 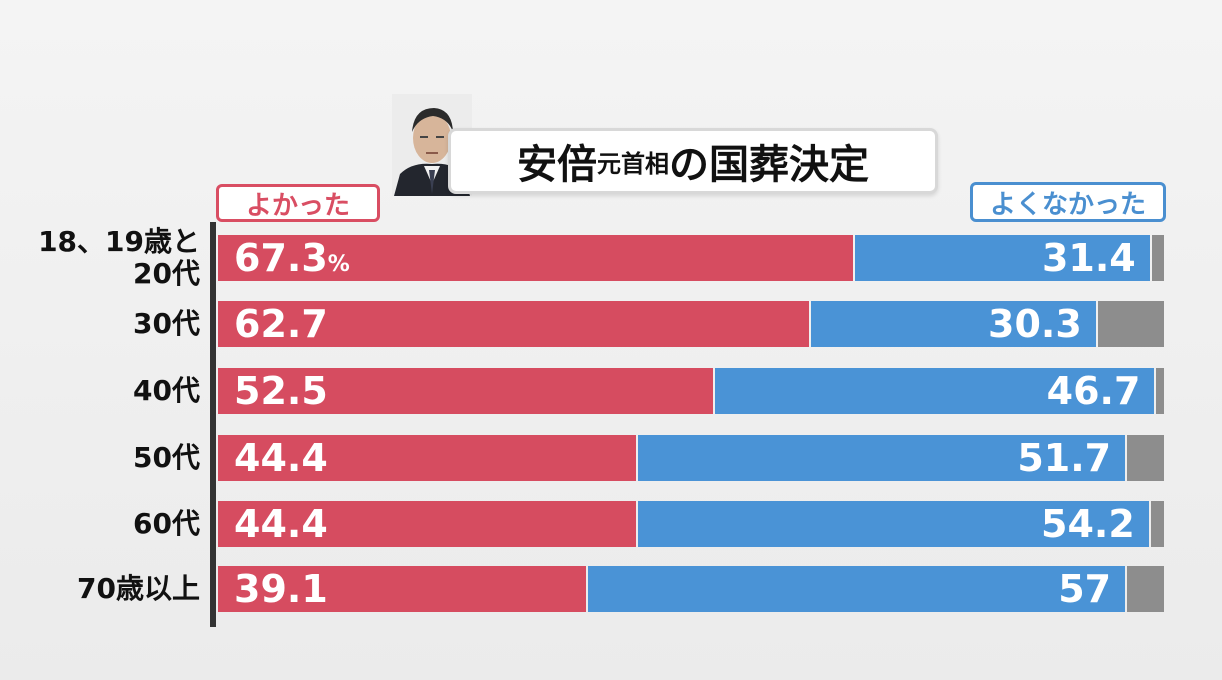 I want to click on title-part-3: の国葬決定, so click(x=769, y=165).